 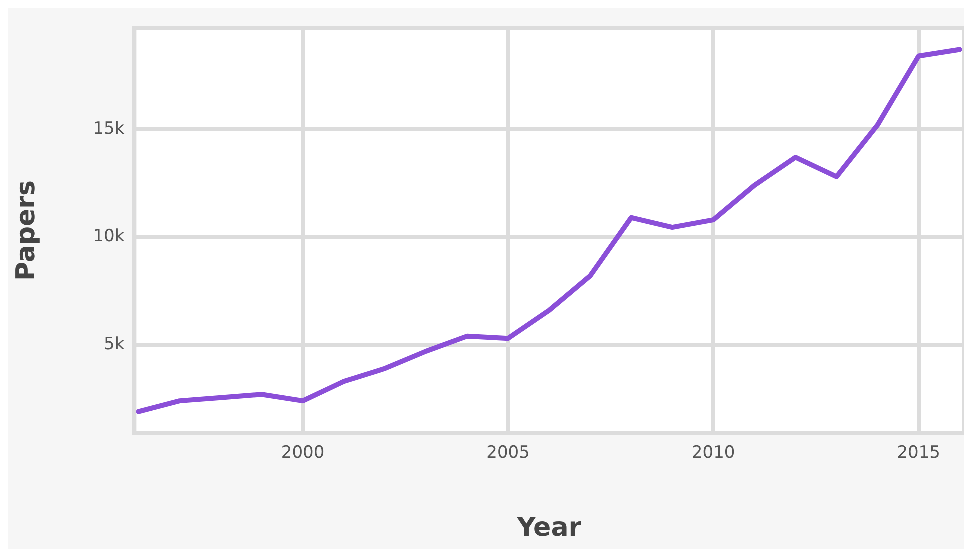 What do you see at coordinates (109, 236) in the screenshot?
I see `y-tick-label: 10k` at bounding box center [109, 236].